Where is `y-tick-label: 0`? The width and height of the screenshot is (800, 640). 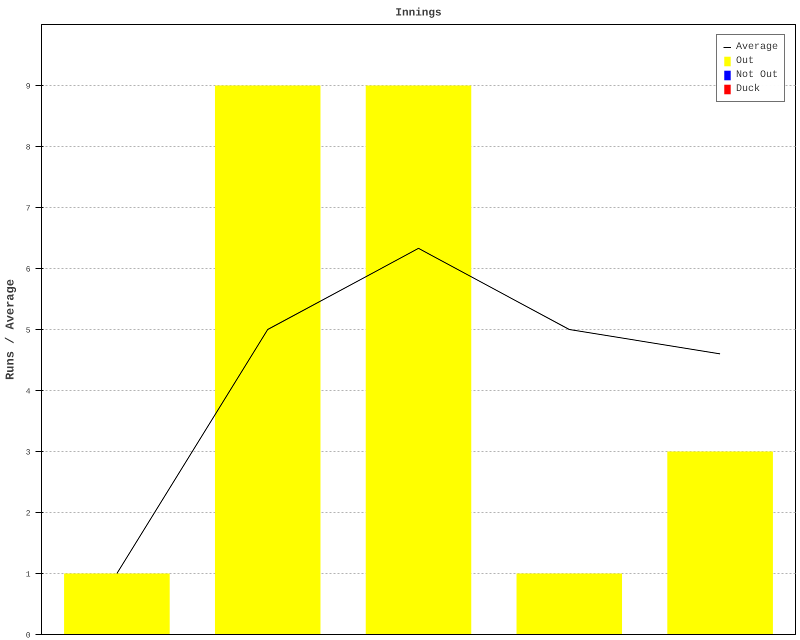 y-tick-label: 0 is located at coordinates (28, 636).